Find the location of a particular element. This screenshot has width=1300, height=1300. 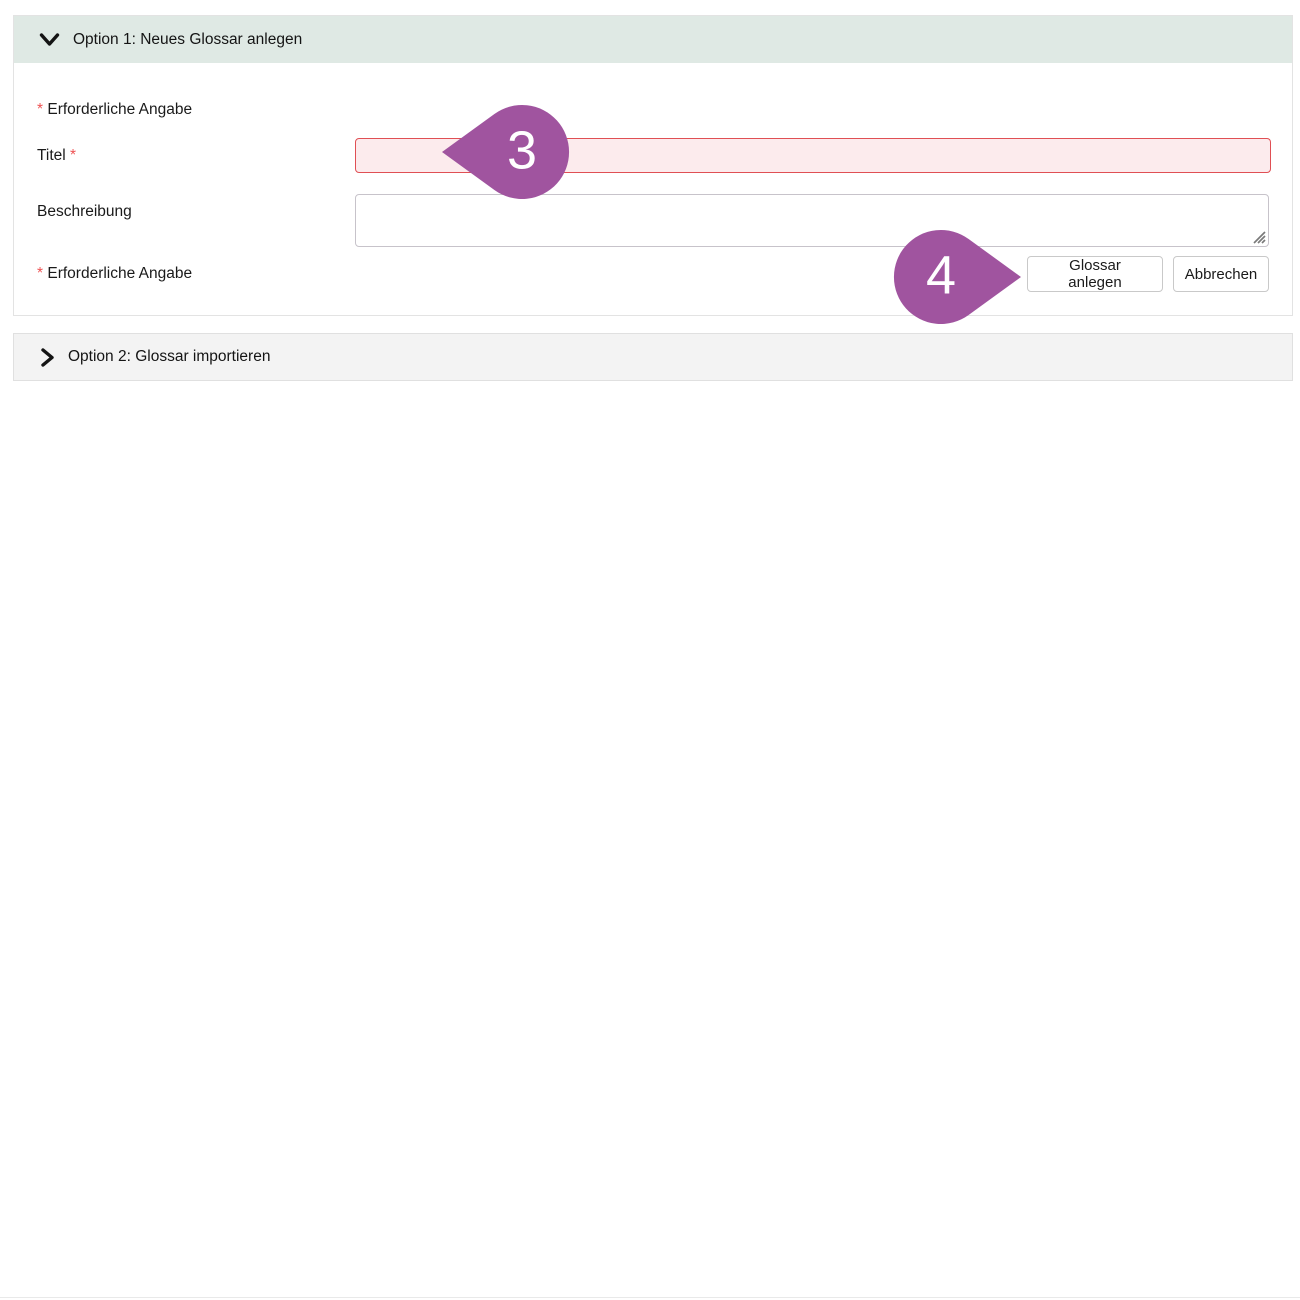

required-hint-bottom: * Erforderliche Angabe is located at coordinates (114, 274).